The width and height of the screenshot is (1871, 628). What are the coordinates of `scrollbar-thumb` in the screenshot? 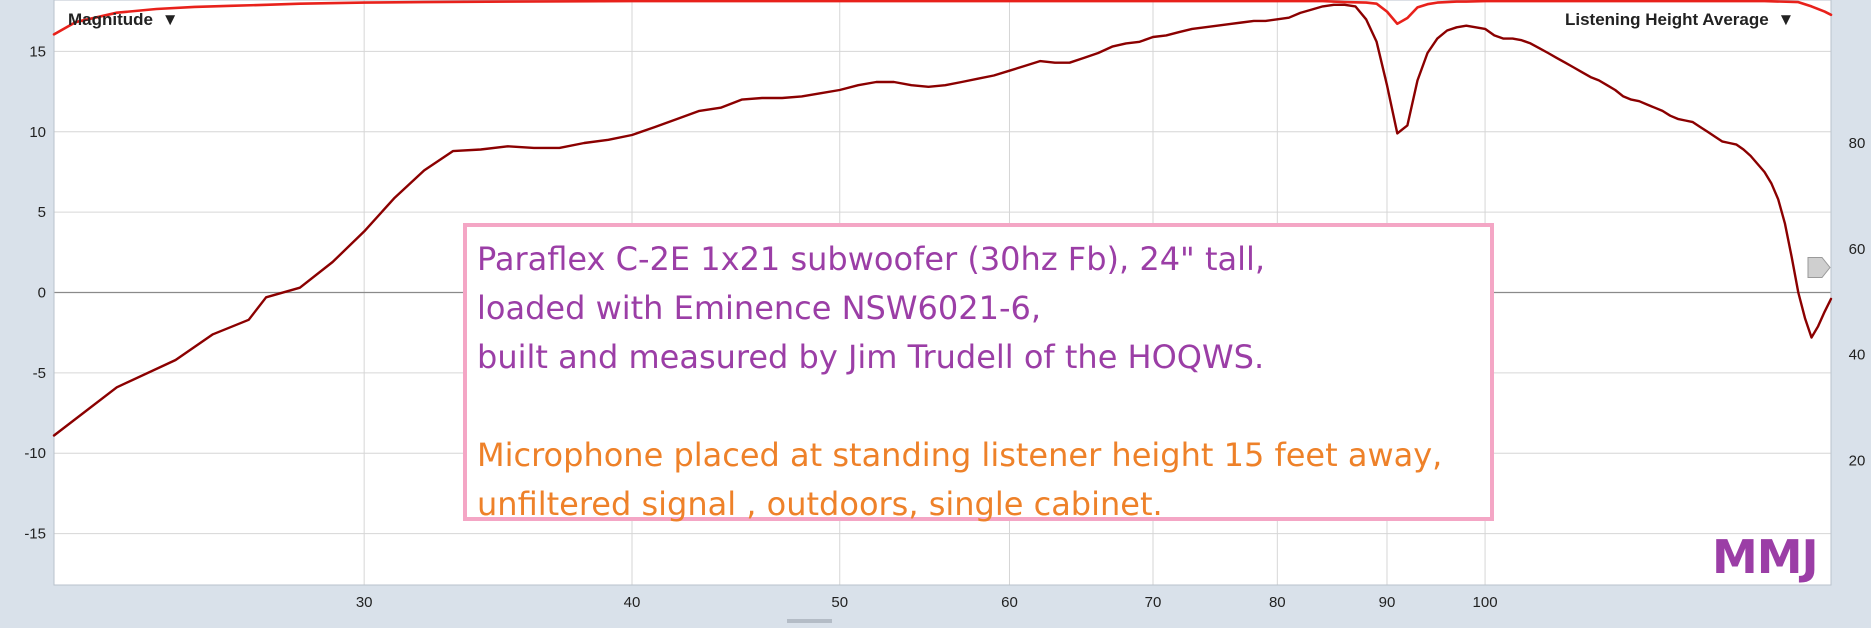 It's located at (809, 621).